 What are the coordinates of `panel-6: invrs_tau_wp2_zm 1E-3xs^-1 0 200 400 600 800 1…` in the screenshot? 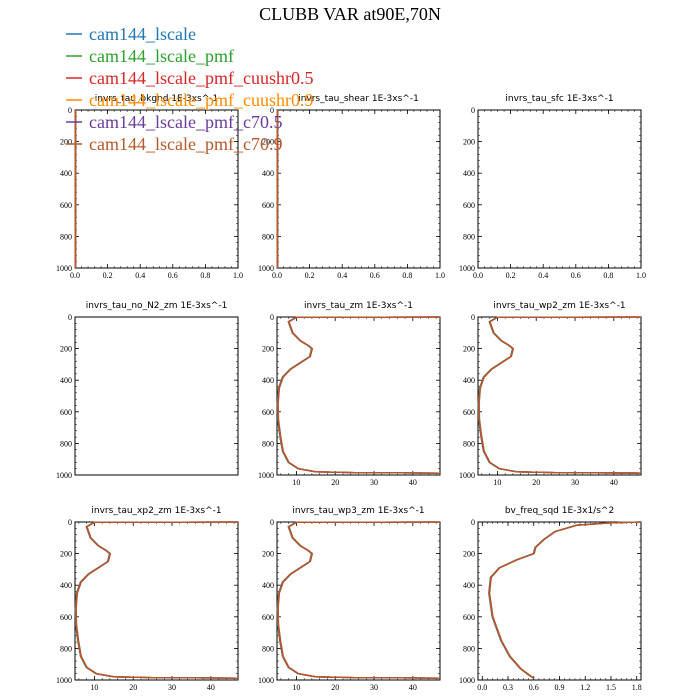 It's located at (550, 394).